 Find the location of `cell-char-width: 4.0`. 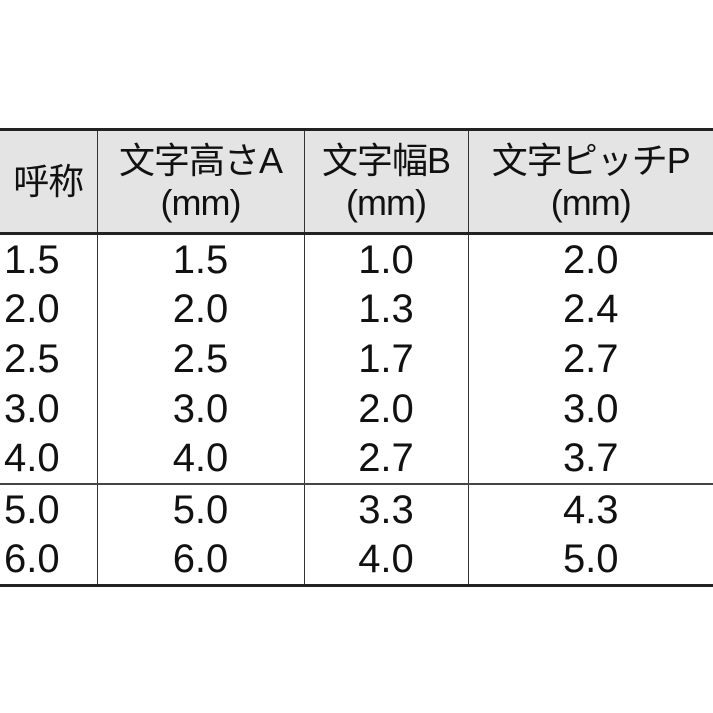

cell-char-width: 4.0 is located at coordinates (385, 560).